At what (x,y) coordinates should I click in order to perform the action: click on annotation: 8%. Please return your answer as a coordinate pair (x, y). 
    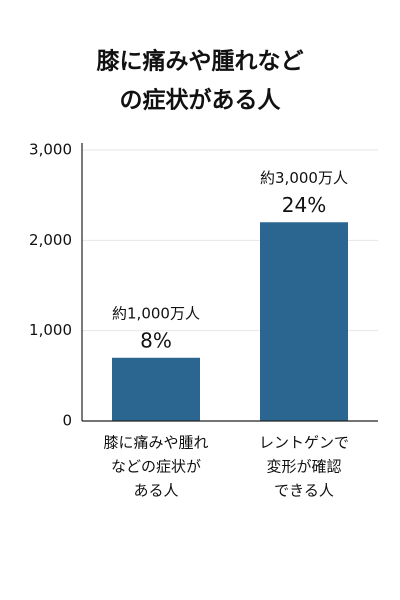
    Looking at the image, I should click on (156, 340).